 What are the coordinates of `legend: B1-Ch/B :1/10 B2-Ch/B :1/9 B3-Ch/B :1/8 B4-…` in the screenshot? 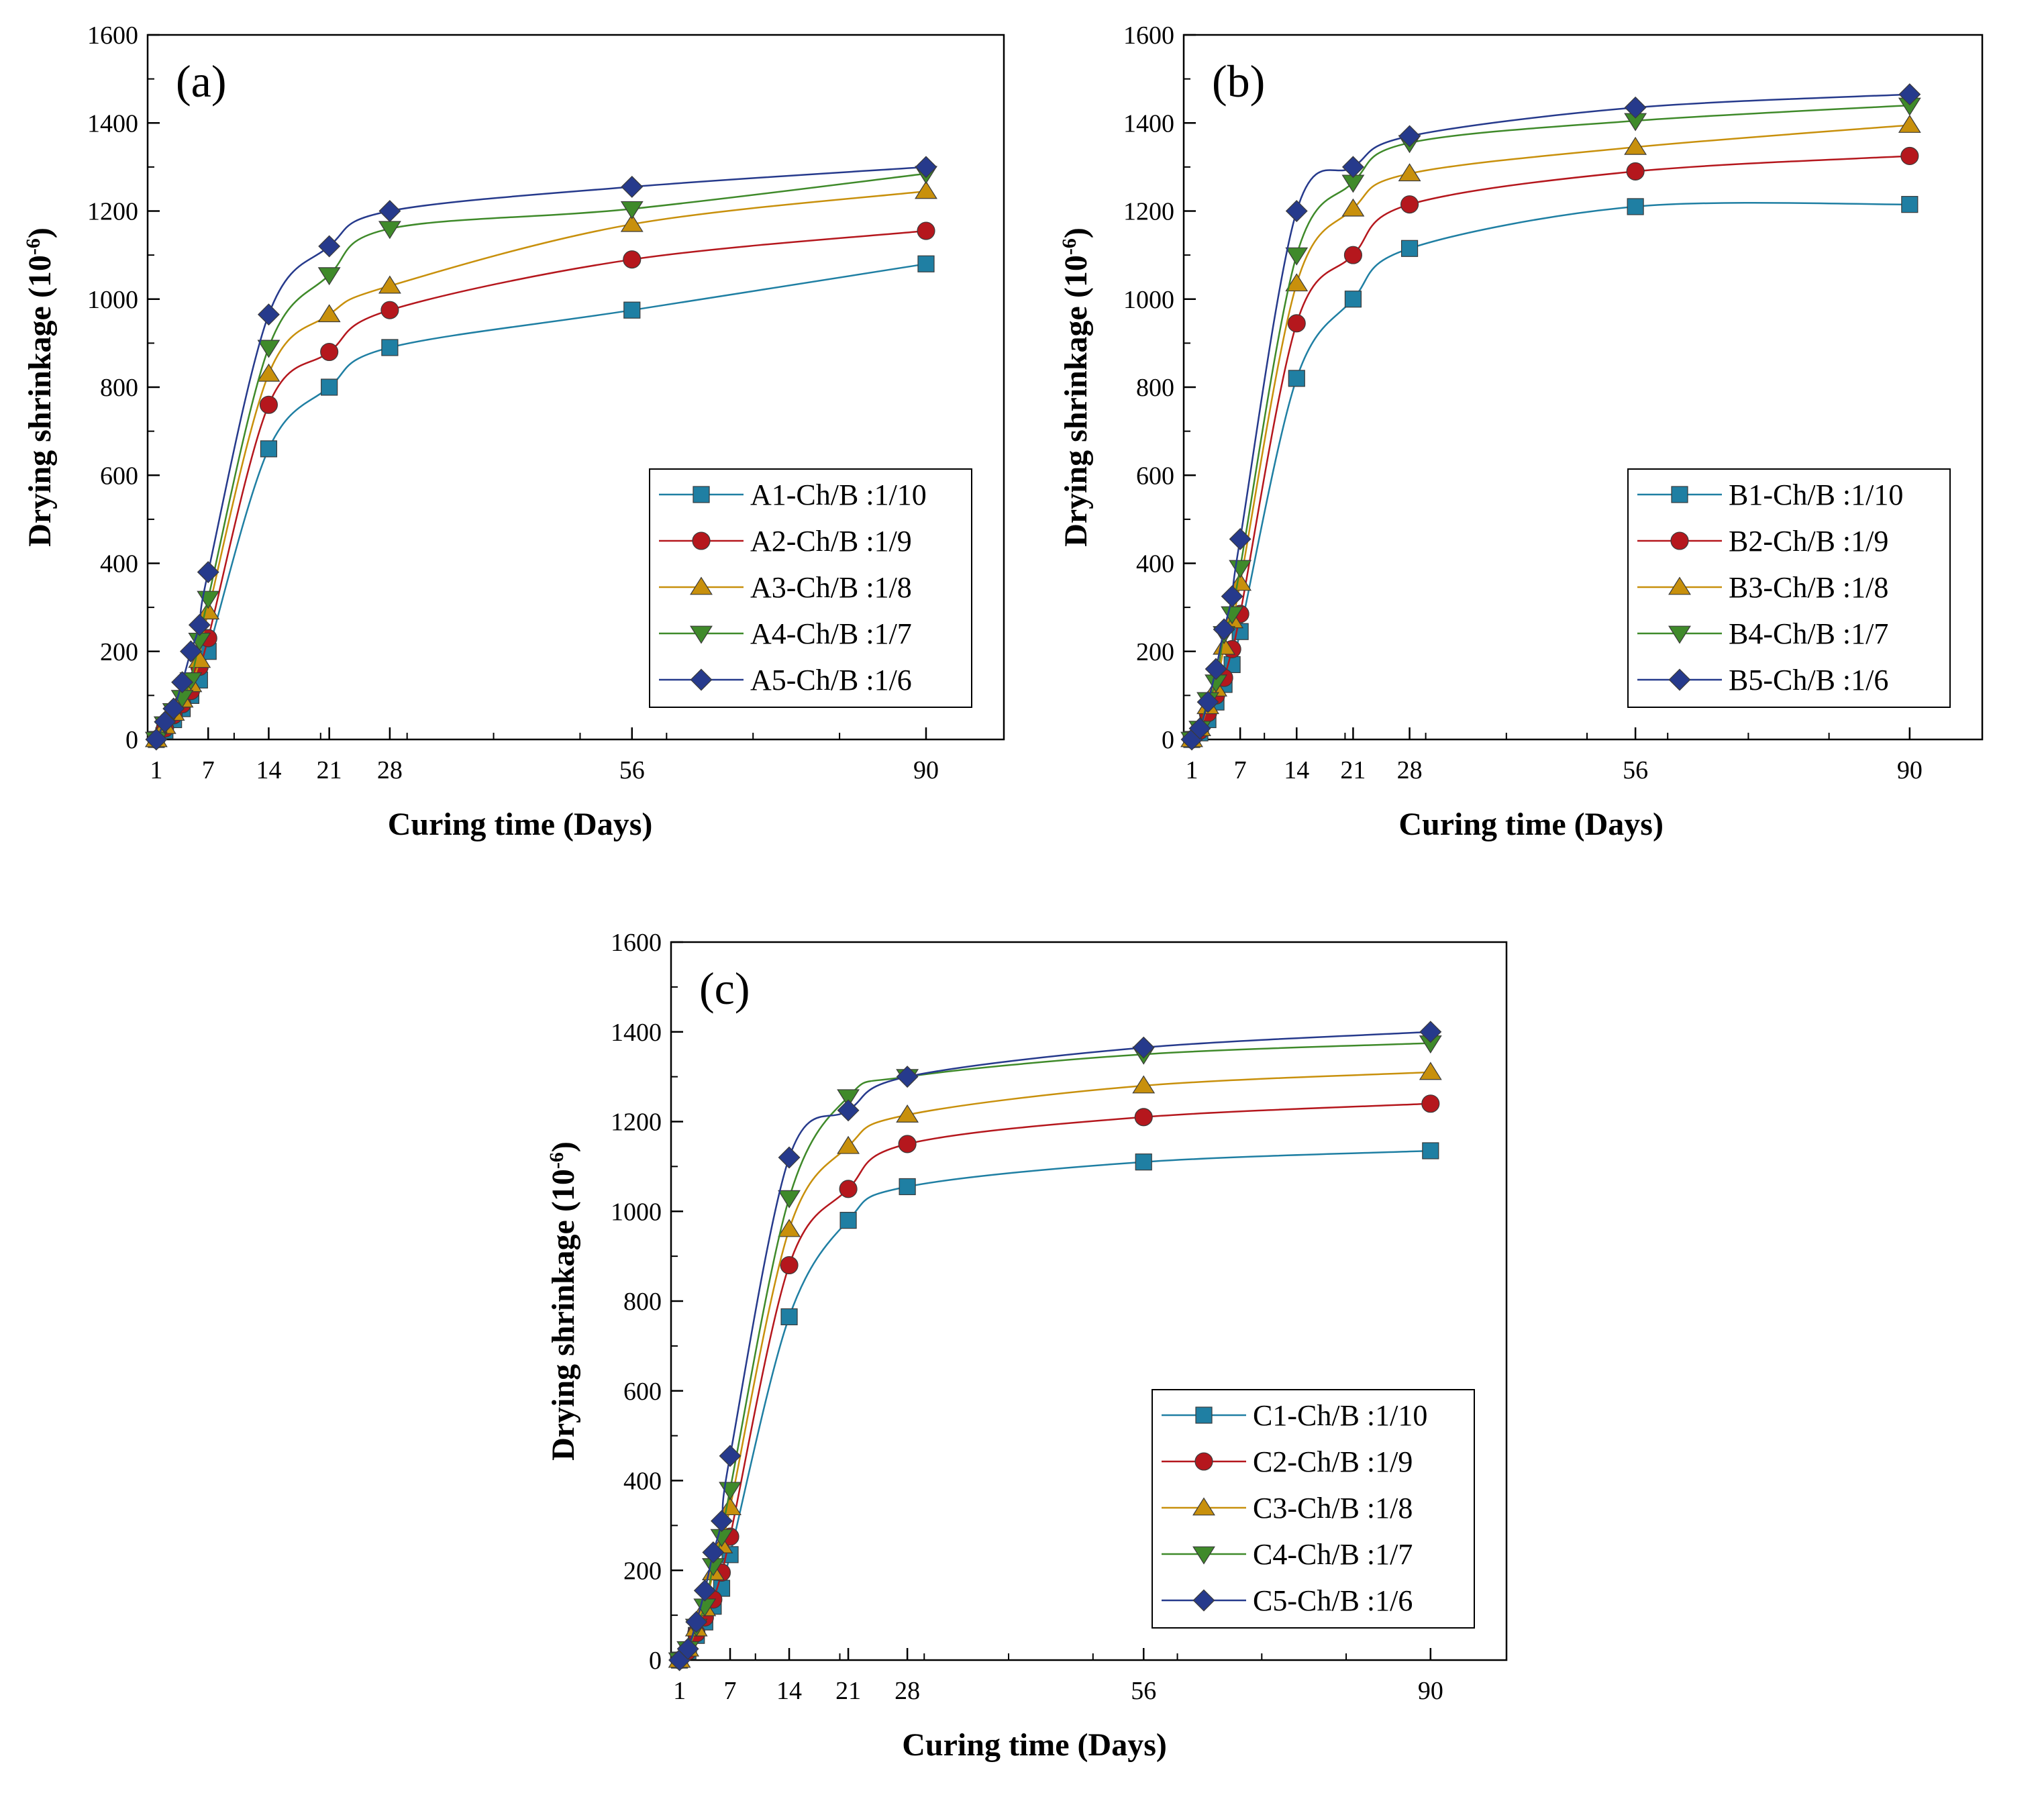 It's located at (1789, 588).